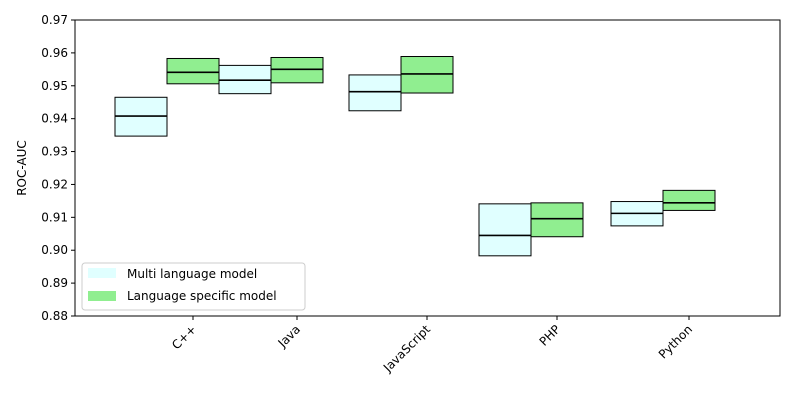 The width and height of the screenshot is (800, 400). I want to click on y-tick-label: 0.95, so click(54, 86).